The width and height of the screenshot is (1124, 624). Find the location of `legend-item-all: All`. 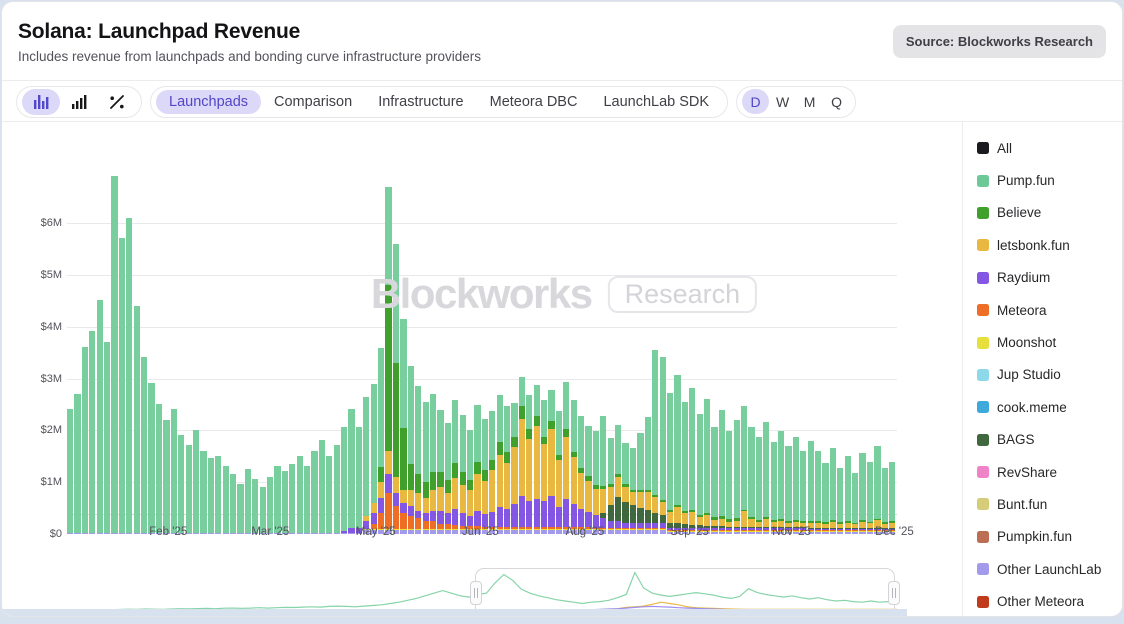

legend-item-all: All is located at coordinates (1049, 148).